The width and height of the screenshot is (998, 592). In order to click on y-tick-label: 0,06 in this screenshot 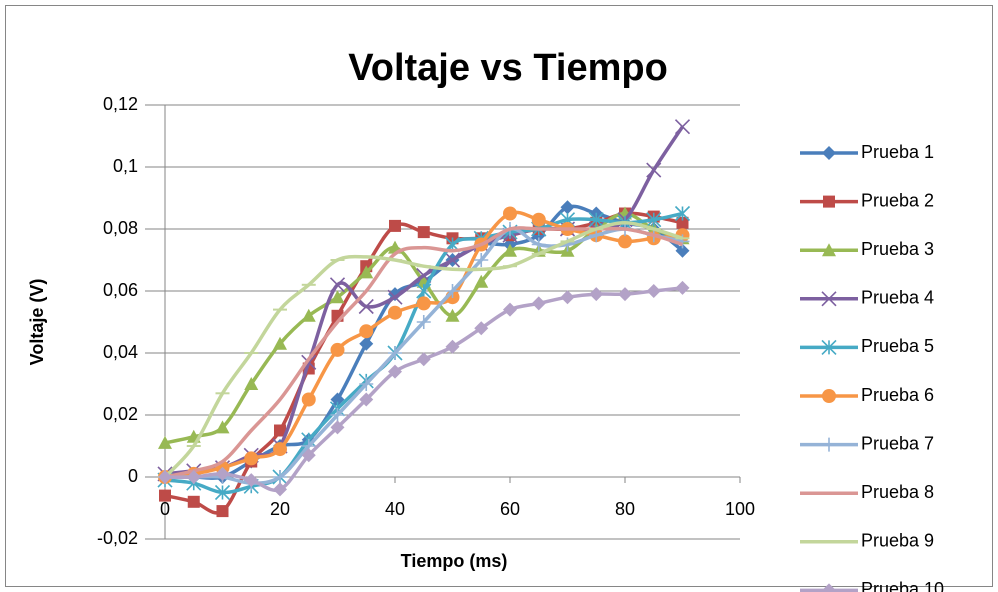, I will do `click(120, 290)`.